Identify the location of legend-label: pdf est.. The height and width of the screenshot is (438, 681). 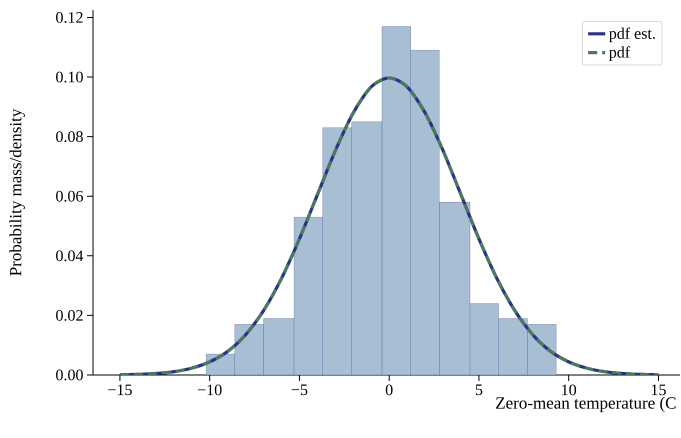
(632, 34).